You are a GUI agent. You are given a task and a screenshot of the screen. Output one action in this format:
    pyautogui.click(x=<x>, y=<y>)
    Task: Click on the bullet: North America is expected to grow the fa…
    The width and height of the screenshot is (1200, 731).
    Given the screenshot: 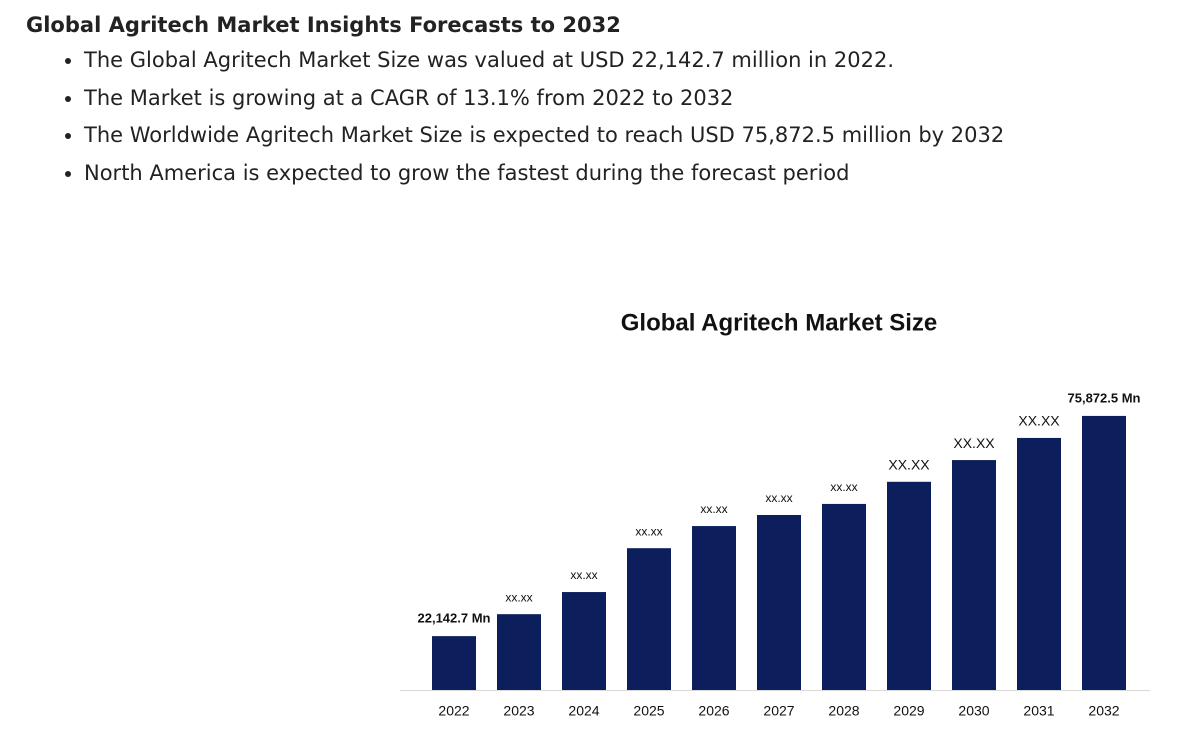 What is the action you would take?
    pyautogui.click(x=544, y=174)
    